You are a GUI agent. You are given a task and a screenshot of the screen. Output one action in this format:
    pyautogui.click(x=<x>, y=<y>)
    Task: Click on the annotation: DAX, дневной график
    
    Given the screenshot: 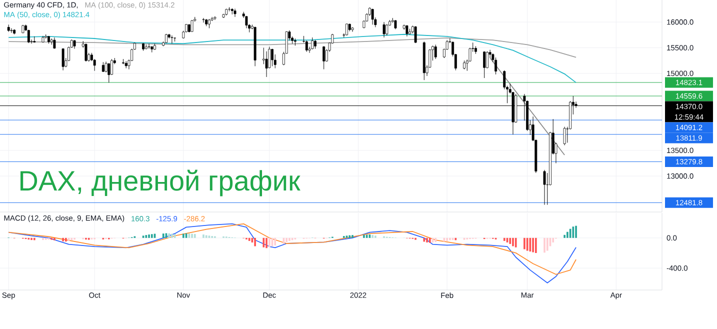 What is the action you would take?
    pyautogui.click(x=160, y=183)
    